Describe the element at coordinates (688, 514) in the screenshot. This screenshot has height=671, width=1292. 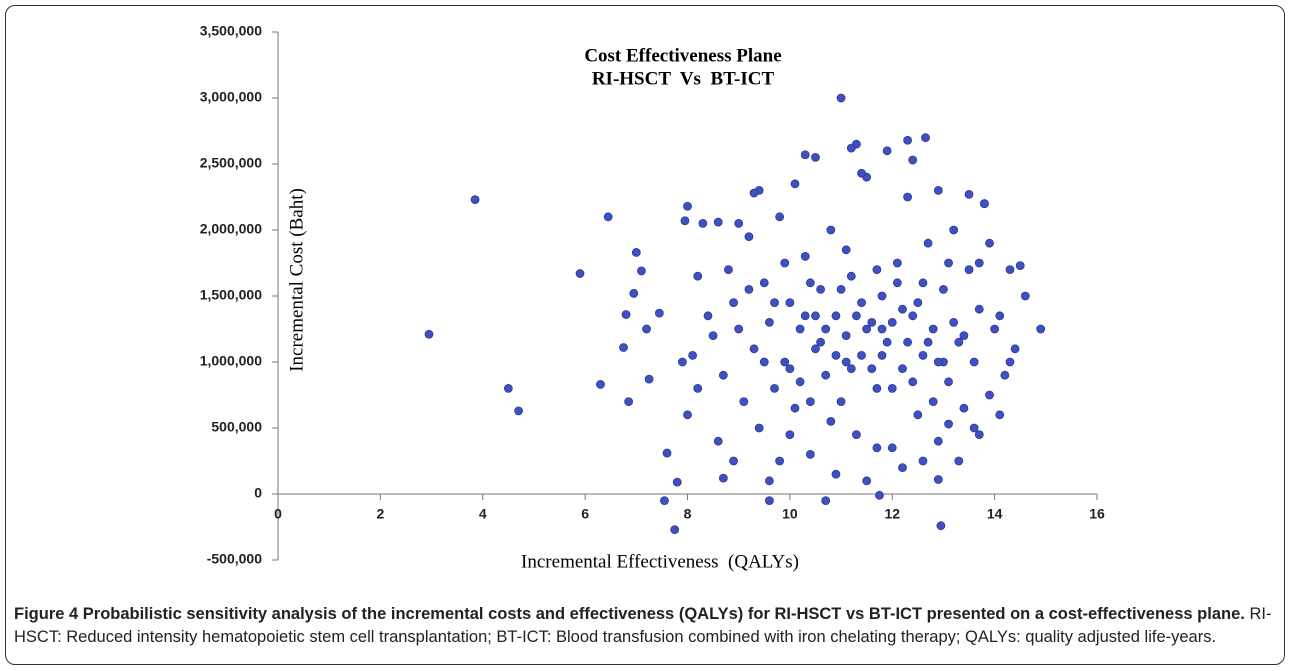
I see `x-tick-label: 8` at that location.